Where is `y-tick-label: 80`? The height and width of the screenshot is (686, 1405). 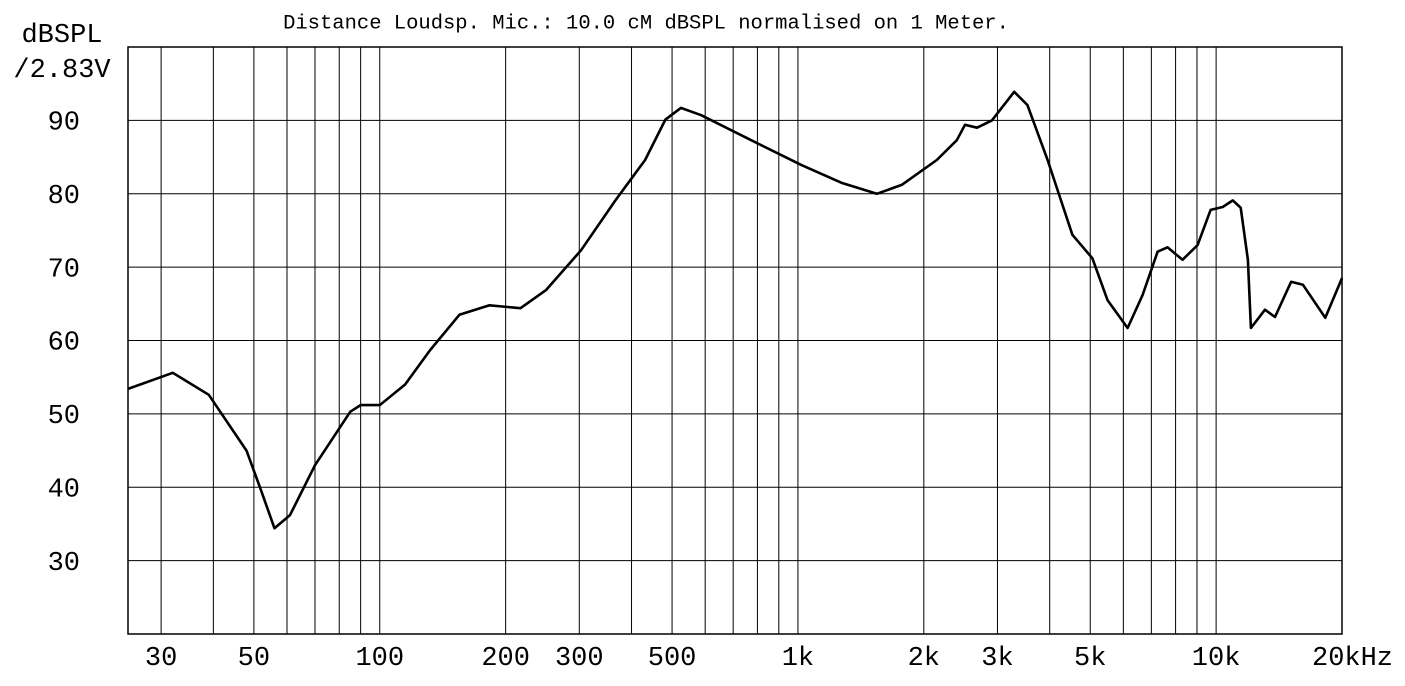 y-tick-label: 80 is located at coordinates (64, 197).